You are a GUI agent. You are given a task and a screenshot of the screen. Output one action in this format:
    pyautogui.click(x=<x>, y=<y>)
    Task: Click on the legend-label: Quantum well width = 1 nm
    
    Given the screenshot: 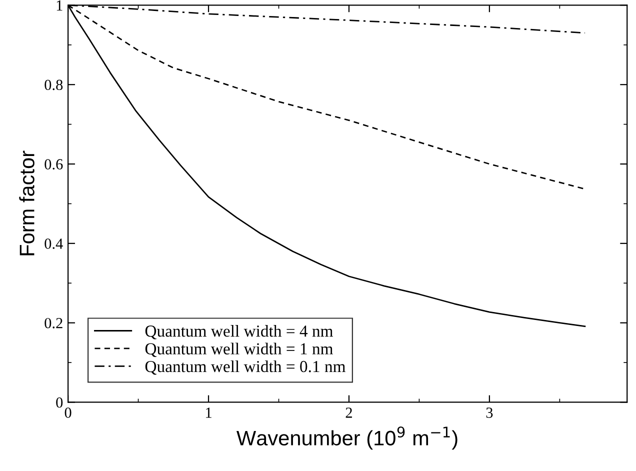 What is the action you would take?
    pyautogui.click(x=239, y=350)
    